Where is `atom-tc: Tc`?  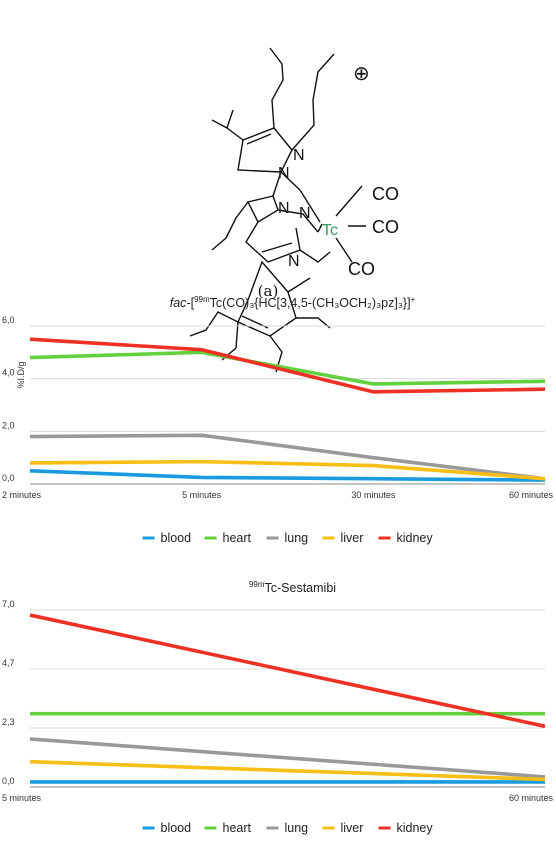 atom-tc: Tc is located at coordinates (330, 230).